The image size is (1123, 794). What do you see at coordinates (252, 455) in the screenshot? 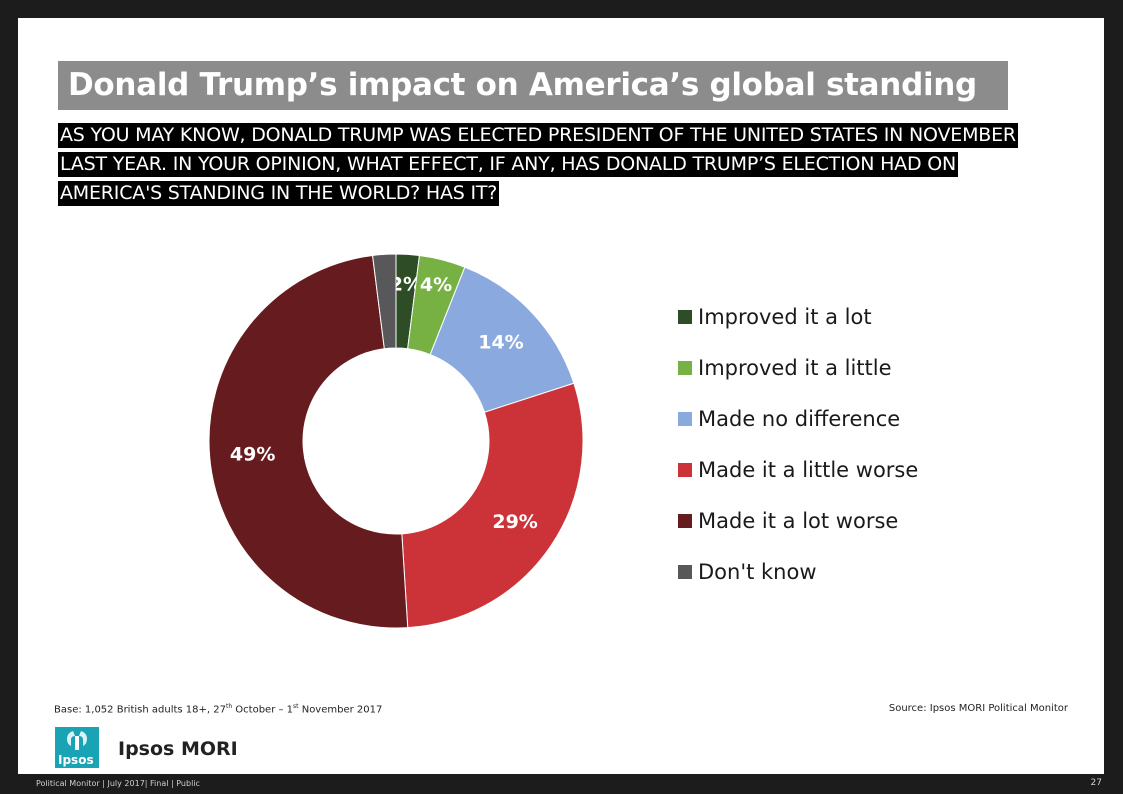
I see `data-label-made-it-a-lot-worse: 49%` at bounding box center [252, 455].